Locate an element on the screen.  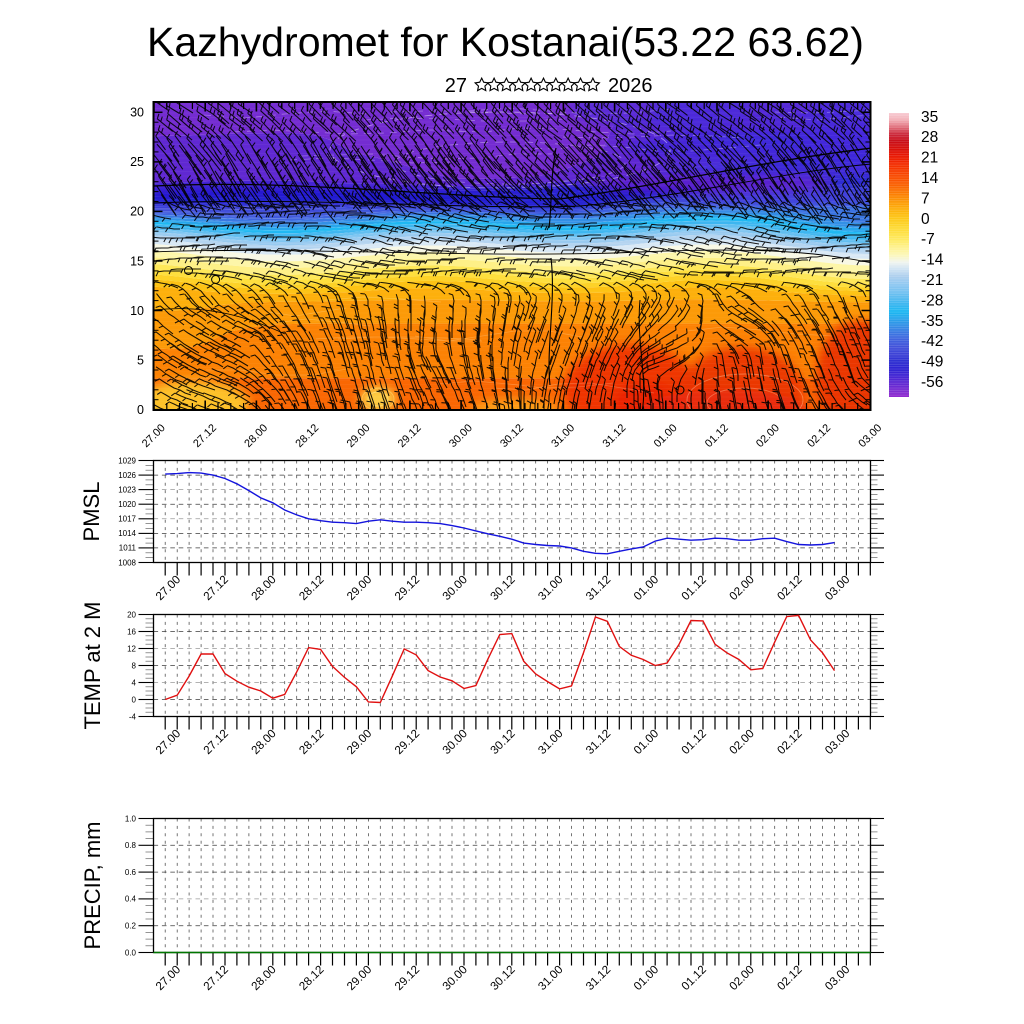
svg-text: 0.0 is located at coordinates (131, 952).